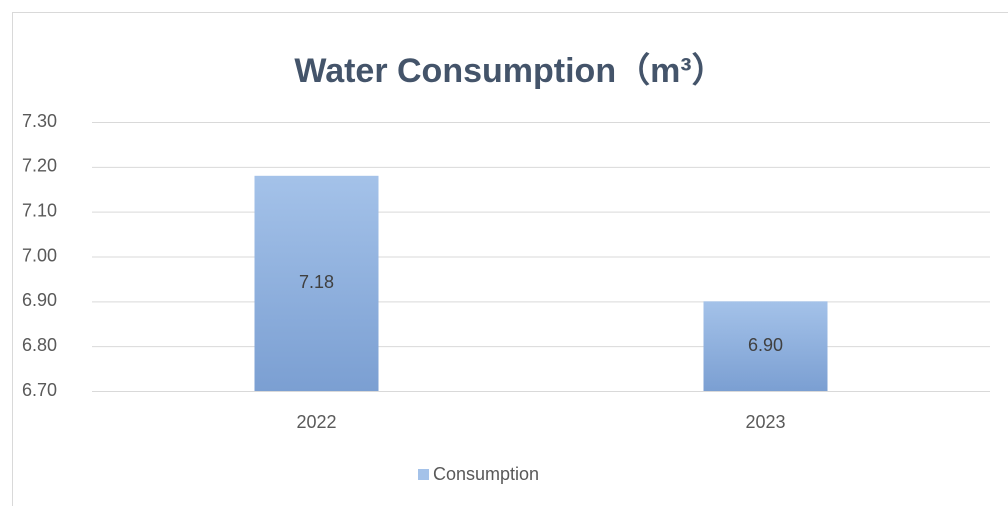 Image resolution: width=1008 pixels, height=506 pixels. I want to click on legend-label: Consumption, so click(486, 474).